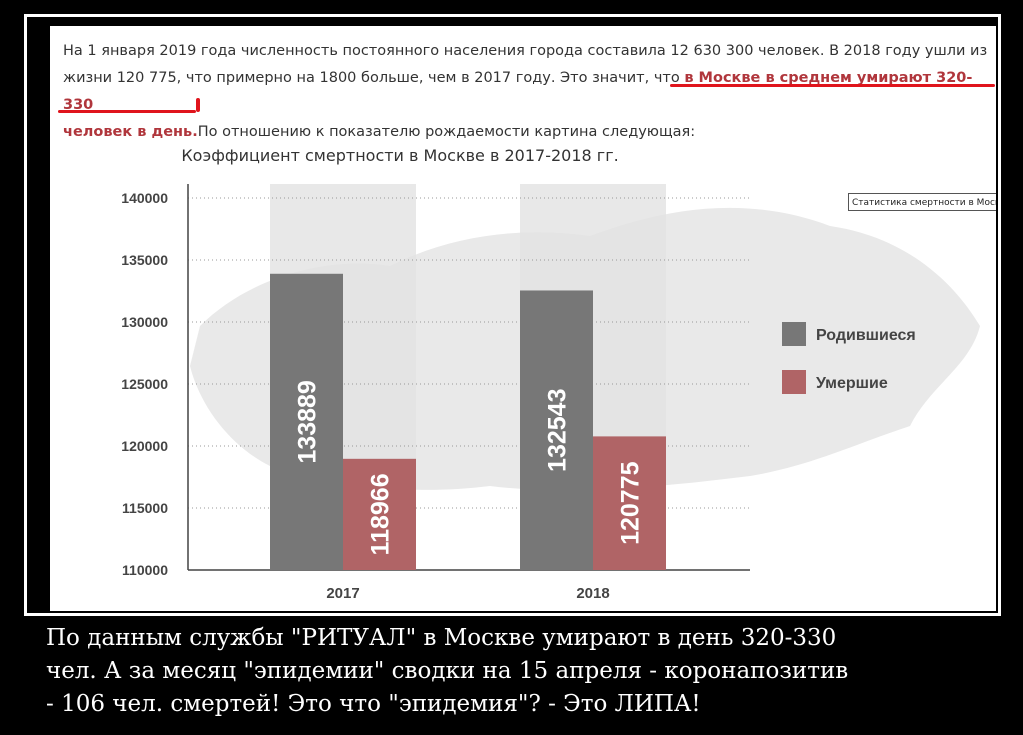  Describe the element at coordinates (592, 593) in the screenshot. I see `x-tick-label: 2018` at that location.